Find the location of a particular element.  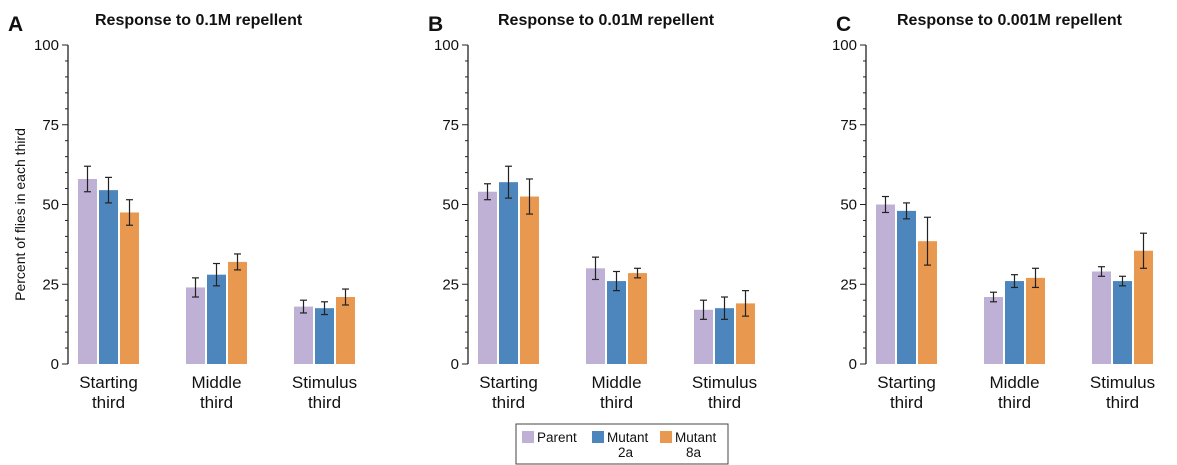

panel-b-y-tick-label: 50 is located at coordinates (450, 205).